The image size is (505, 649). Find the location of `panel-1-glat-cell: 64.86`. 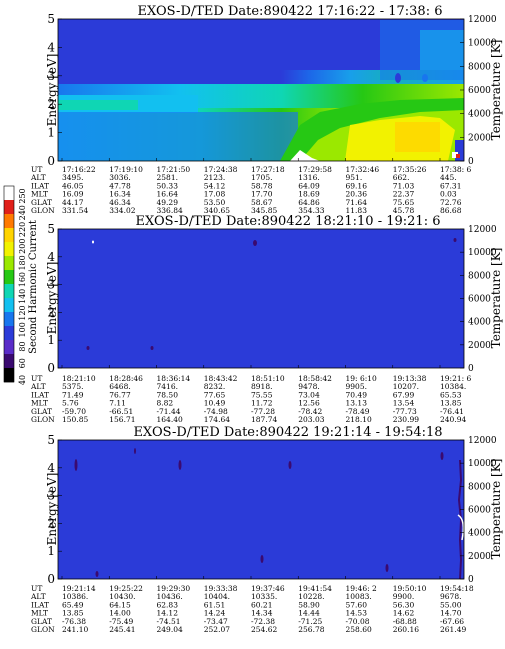

panel-1-glat-cell: 64.86 is located at coordinates (309, 202).